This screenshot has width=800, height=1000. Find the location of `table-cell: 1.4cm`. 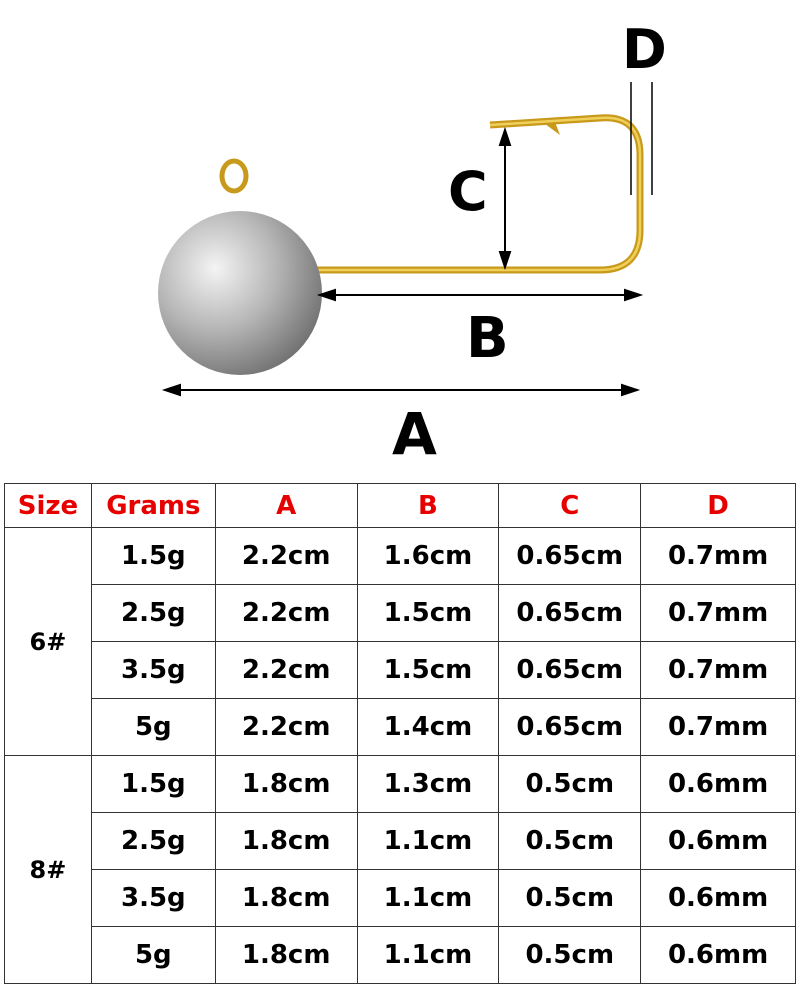

table-cell: 1.4cm is located at coordinates (428, 727).